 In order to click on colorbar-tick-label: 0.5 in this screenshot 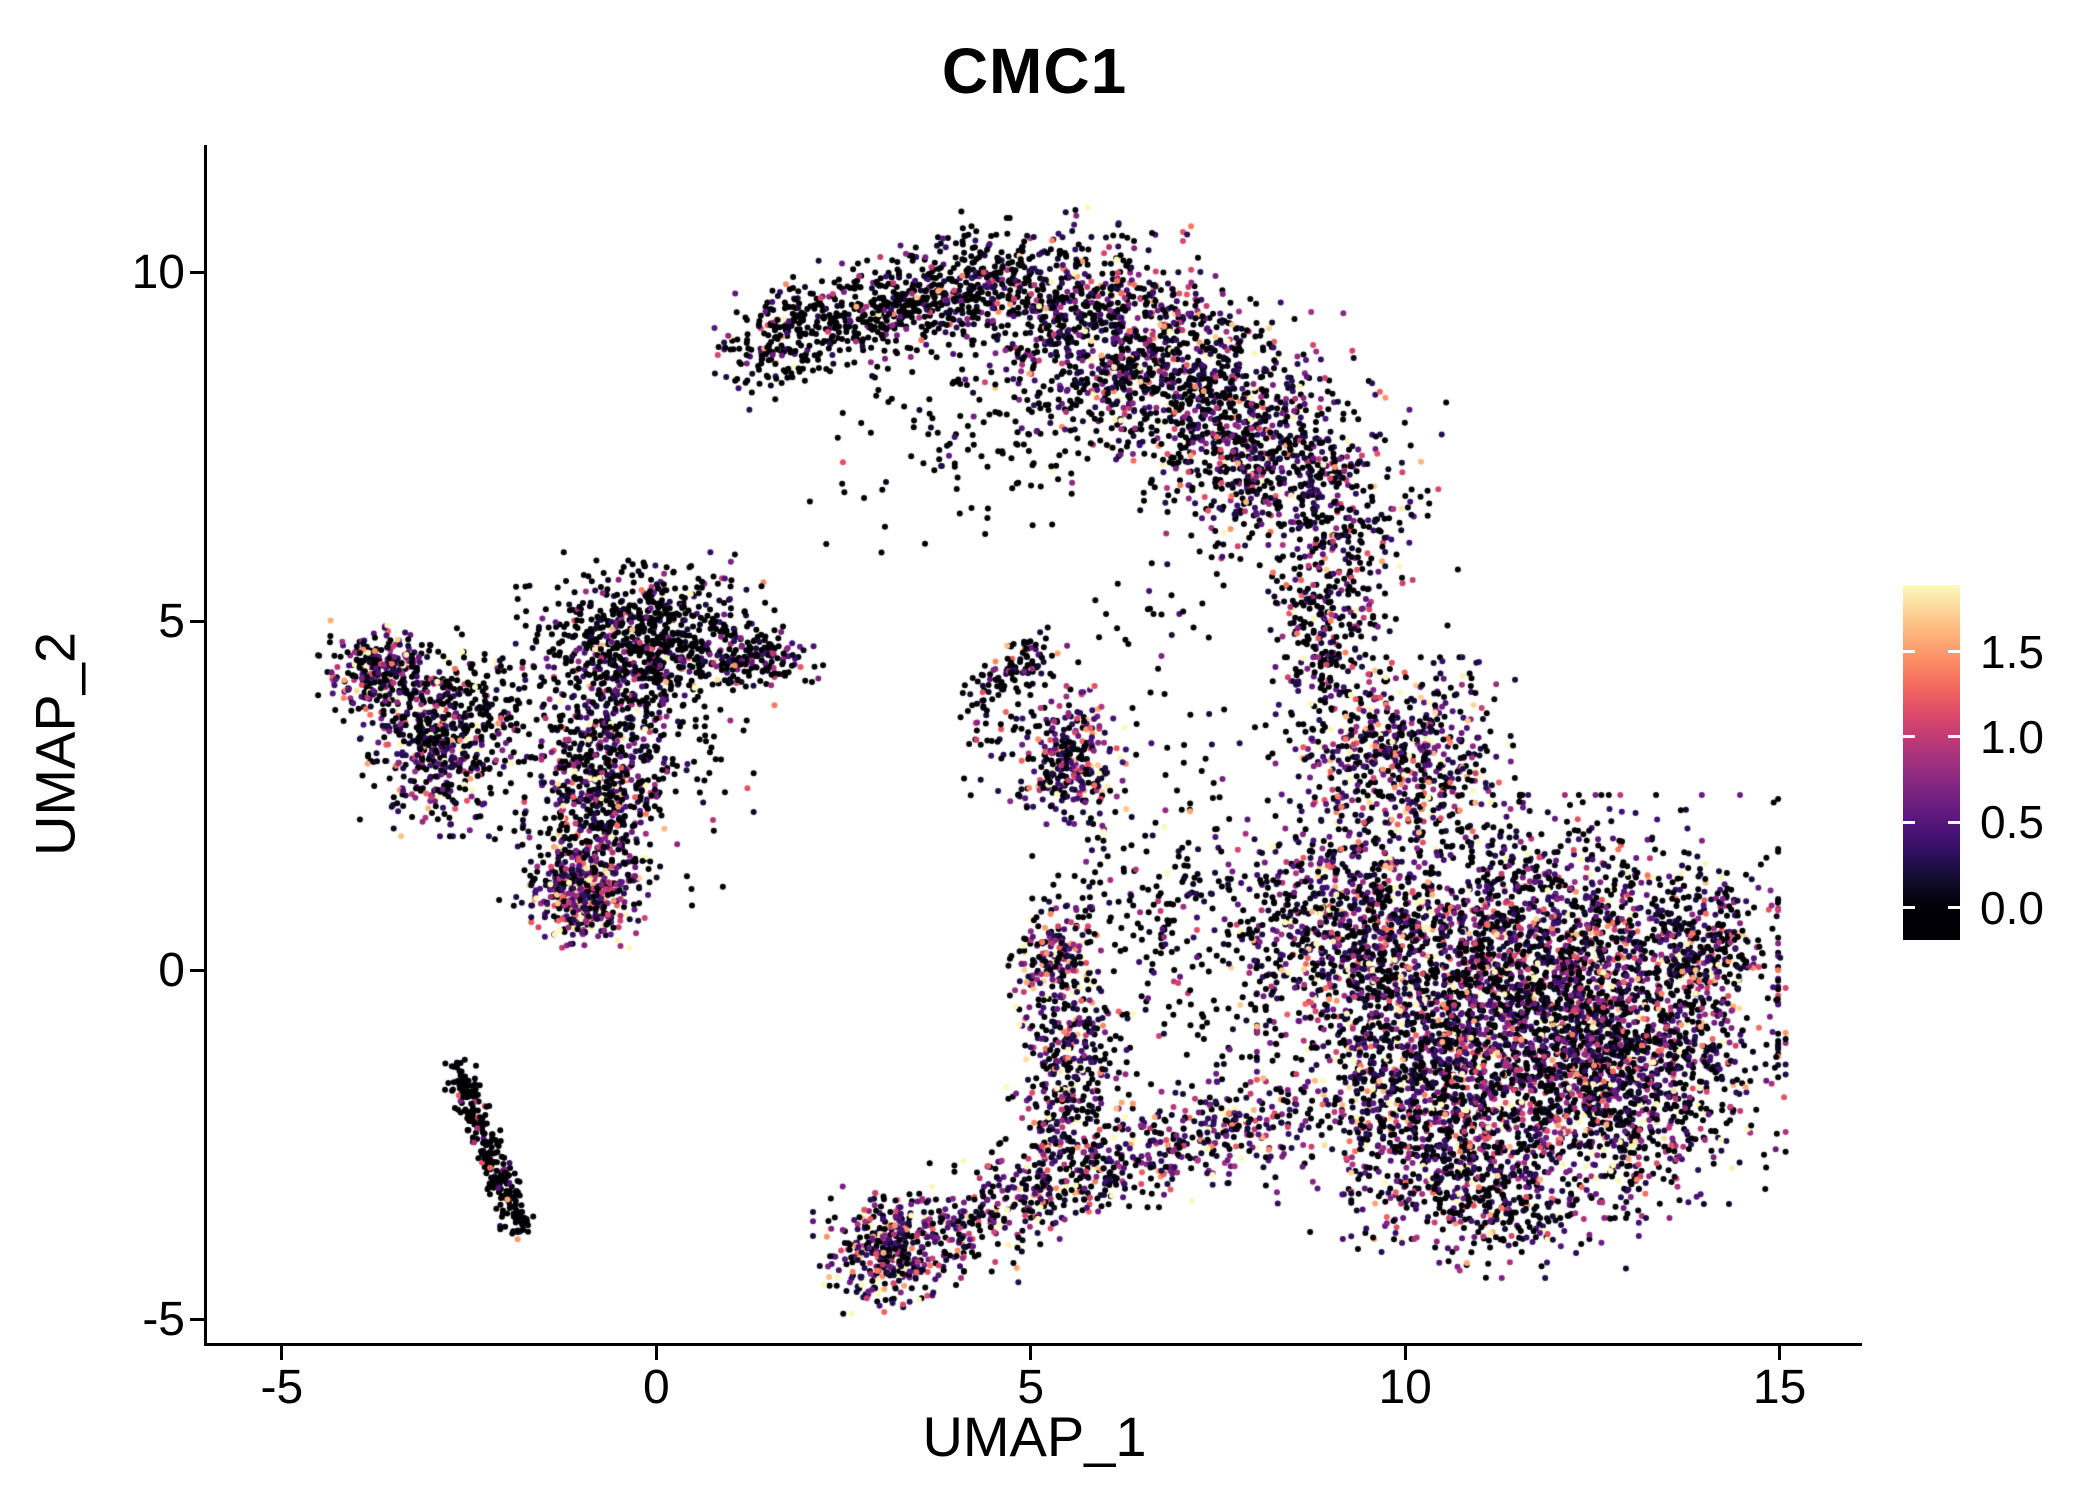, I will do `click(2012, 822)`.